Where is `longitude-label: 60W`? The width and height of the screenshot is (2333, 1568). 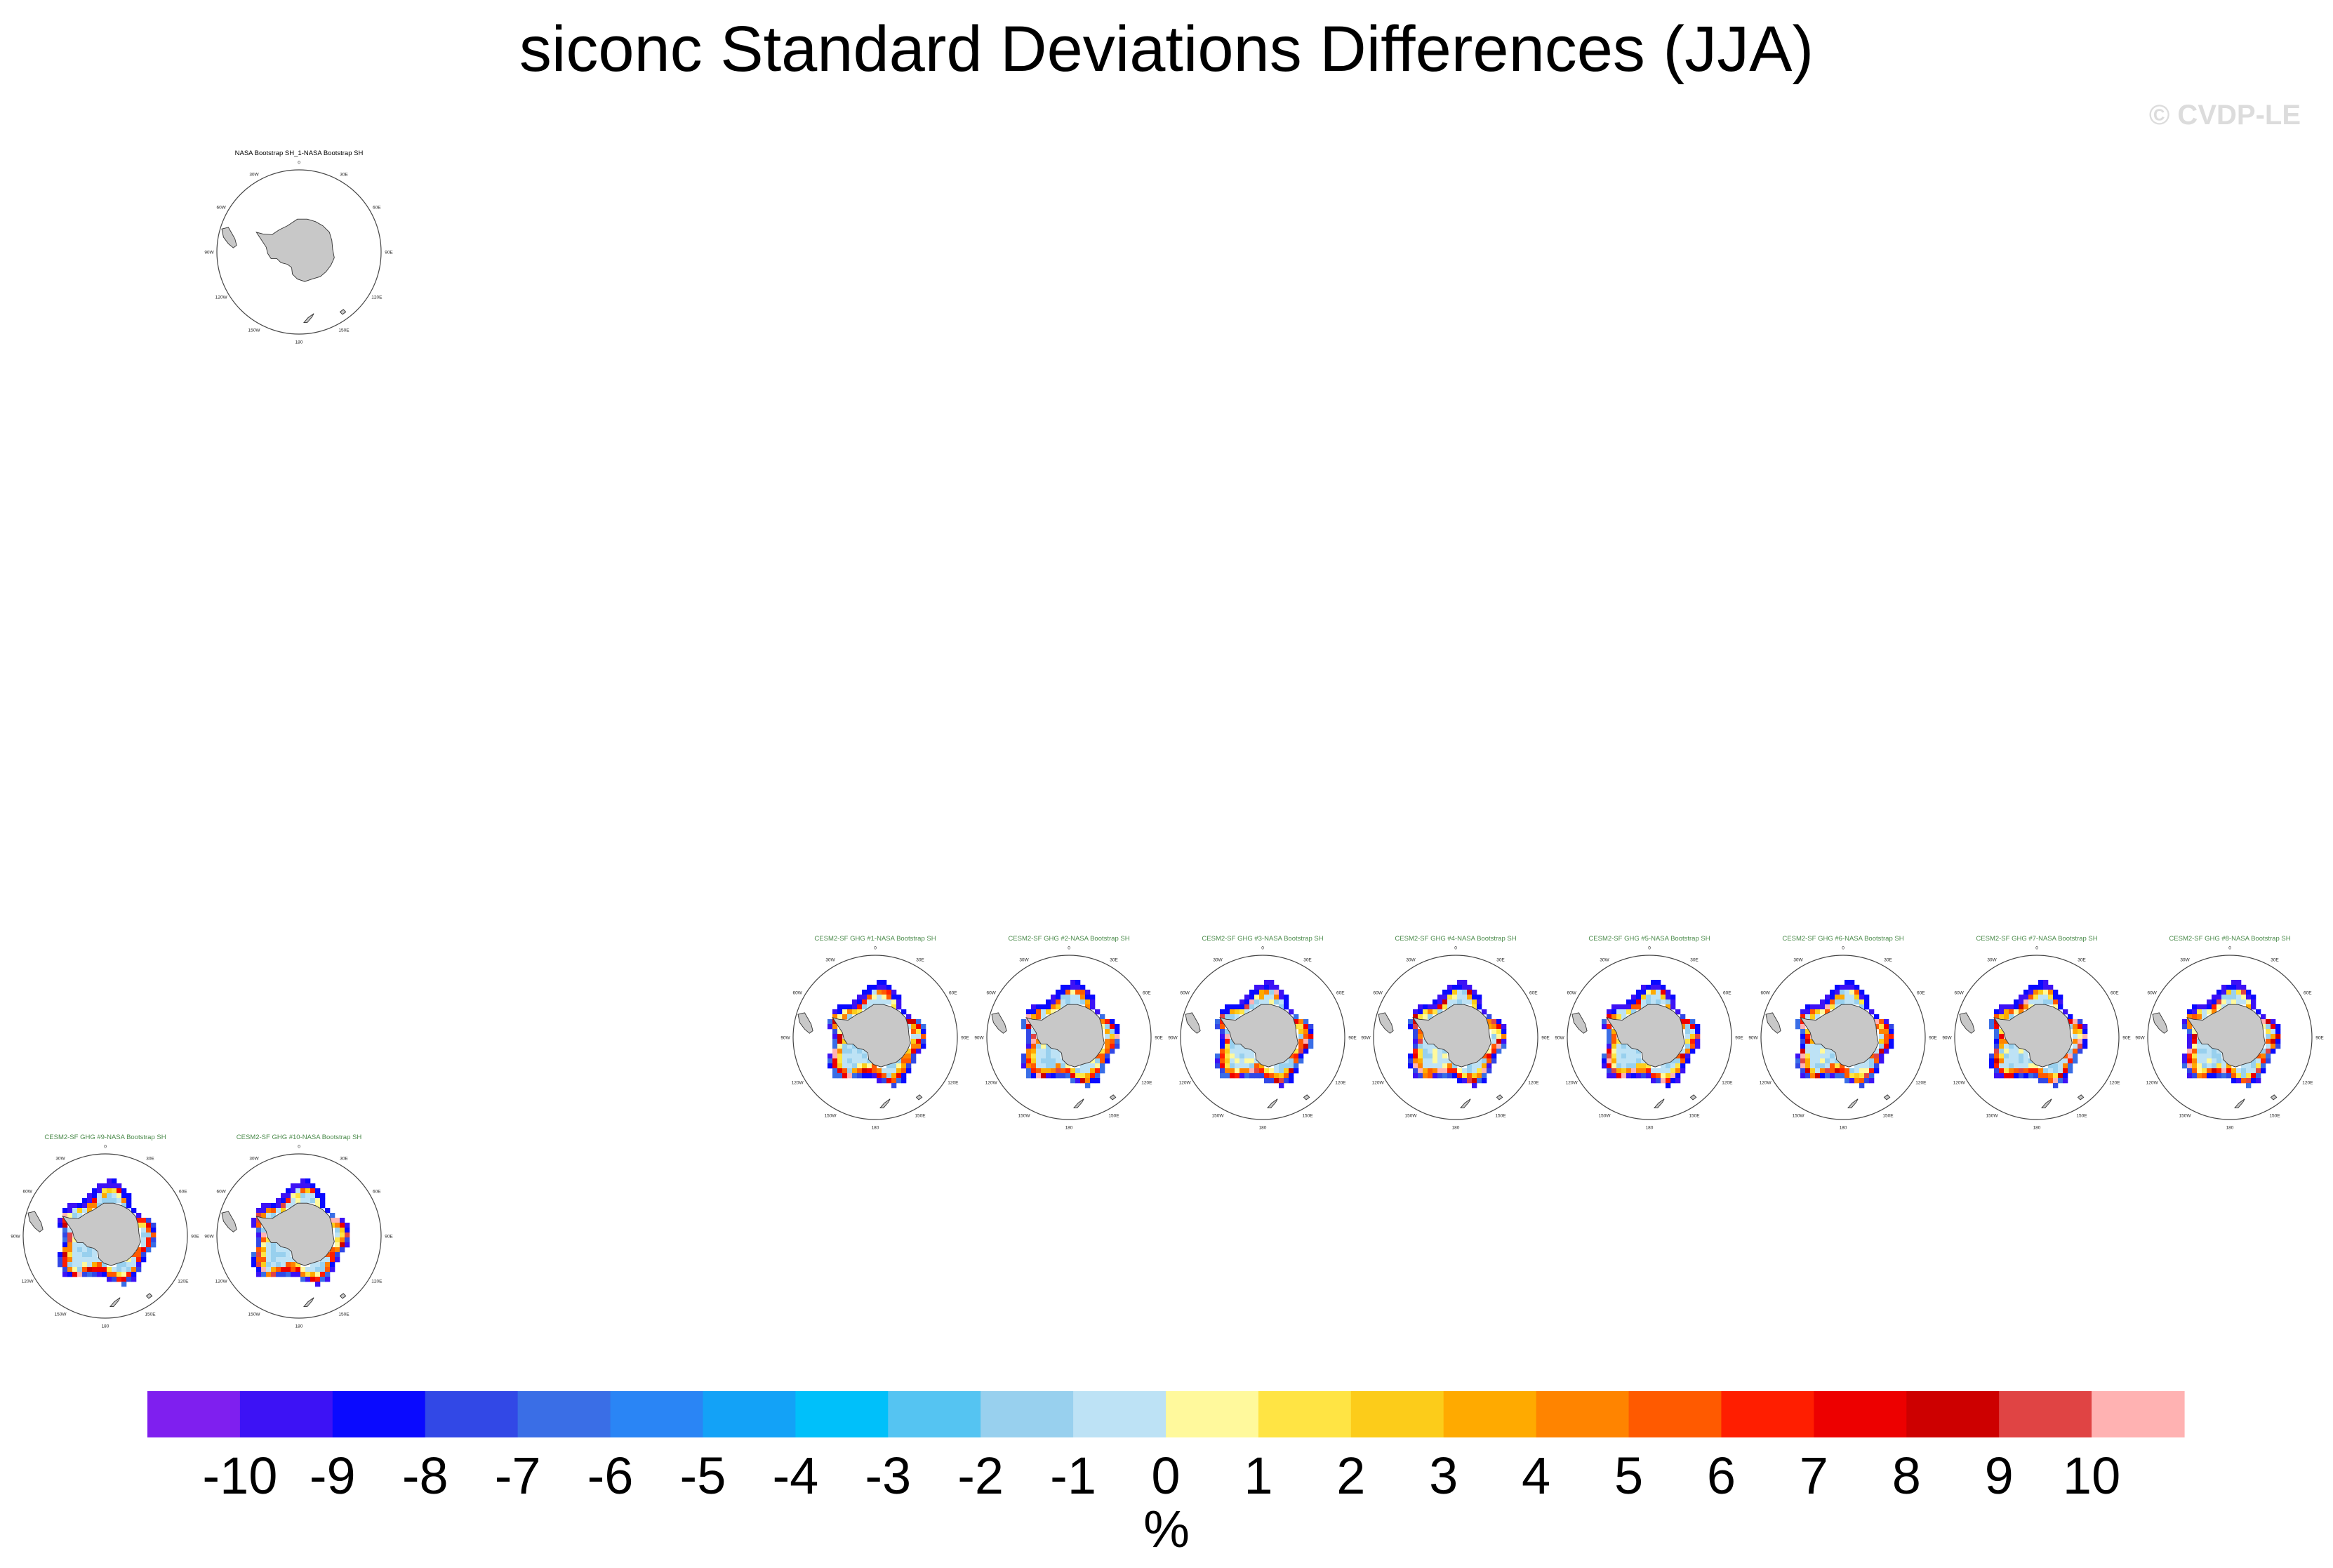
longitude-label: 60W is located at coordinates (2152, 993).